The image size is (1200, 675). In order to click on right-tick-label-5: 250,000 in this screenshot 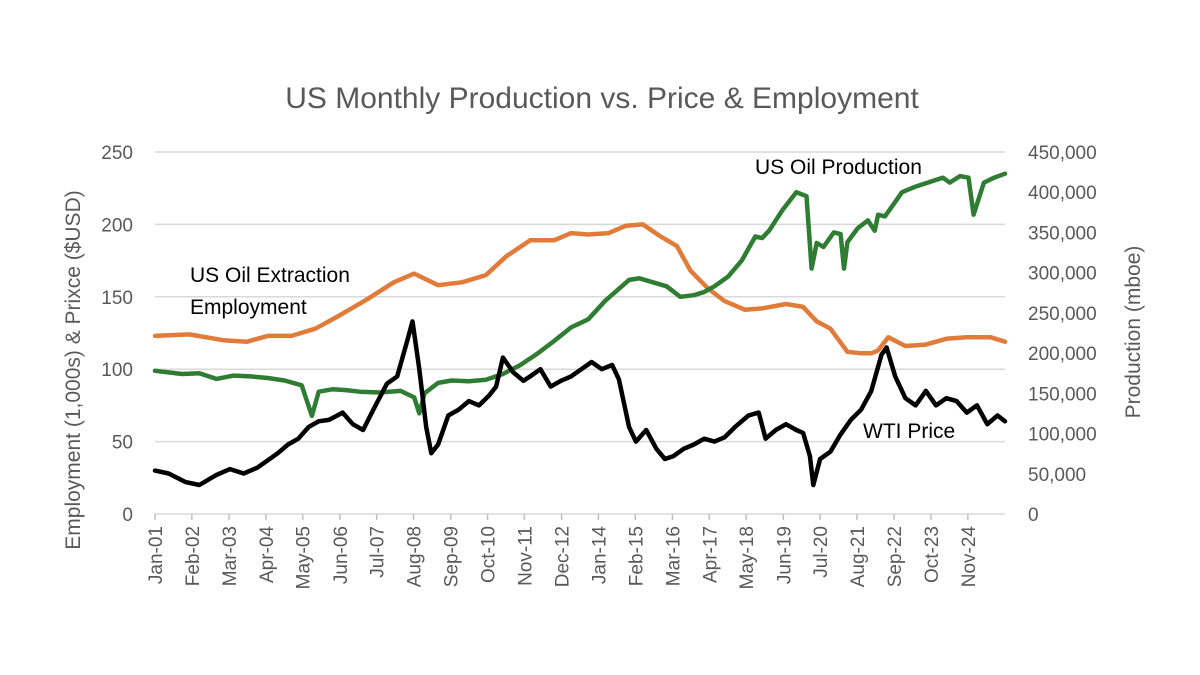, I will do `click(1062, 314)`.